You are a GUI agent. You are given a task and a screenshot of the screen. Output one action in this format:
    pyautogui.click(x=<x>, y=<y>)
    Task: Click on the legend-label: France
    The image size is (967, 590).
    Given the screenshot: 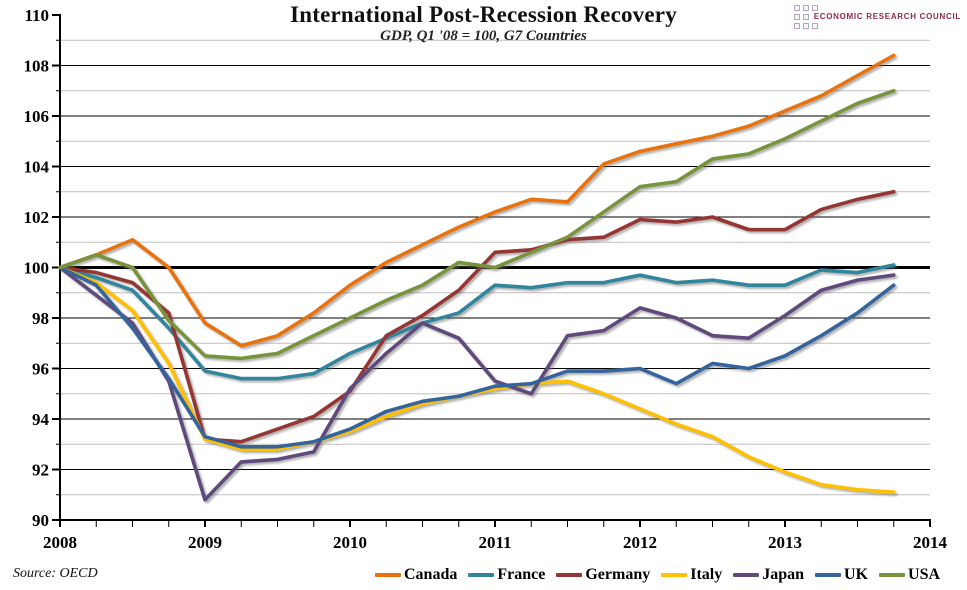 What is the action you would take?
    pyautogui.click(x=521, y=574)
    